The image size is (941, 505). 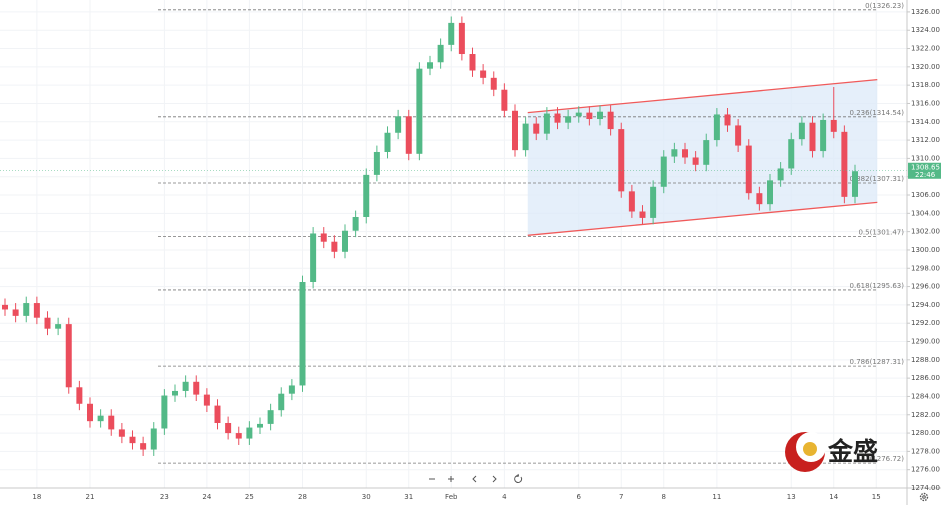 What do you see at coordinates (925, 213) in the screenshot?
I see `y-tick-label: 1304.00` at bounding box center [925, 213].